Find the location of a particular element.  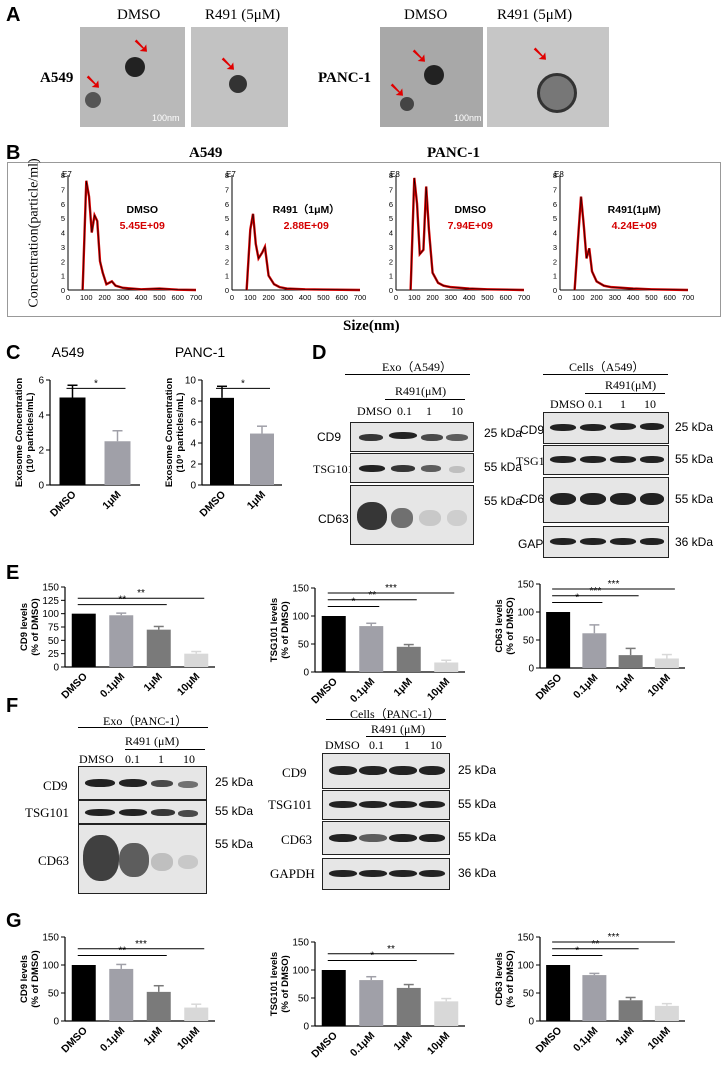

d-cells-title: Cells（A549） is located at coordinates (607, 367).